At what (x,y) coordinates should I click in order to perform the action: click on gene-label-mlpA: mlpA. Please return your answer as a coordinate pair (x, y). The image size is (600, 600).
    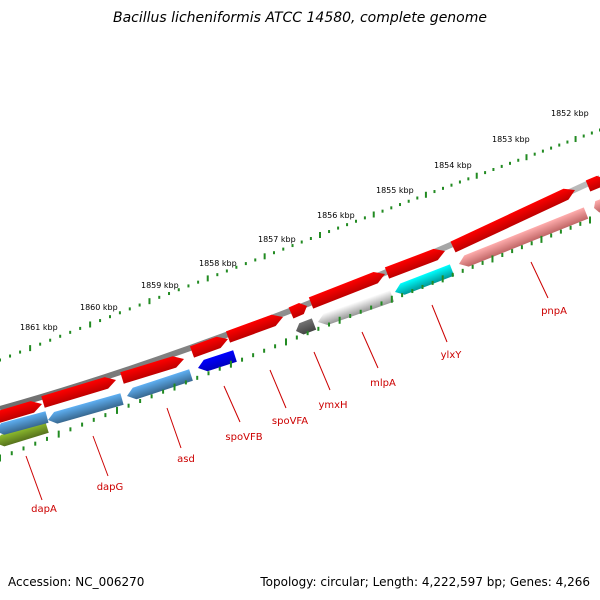
    Looking at the image, I should click on (383, 383).